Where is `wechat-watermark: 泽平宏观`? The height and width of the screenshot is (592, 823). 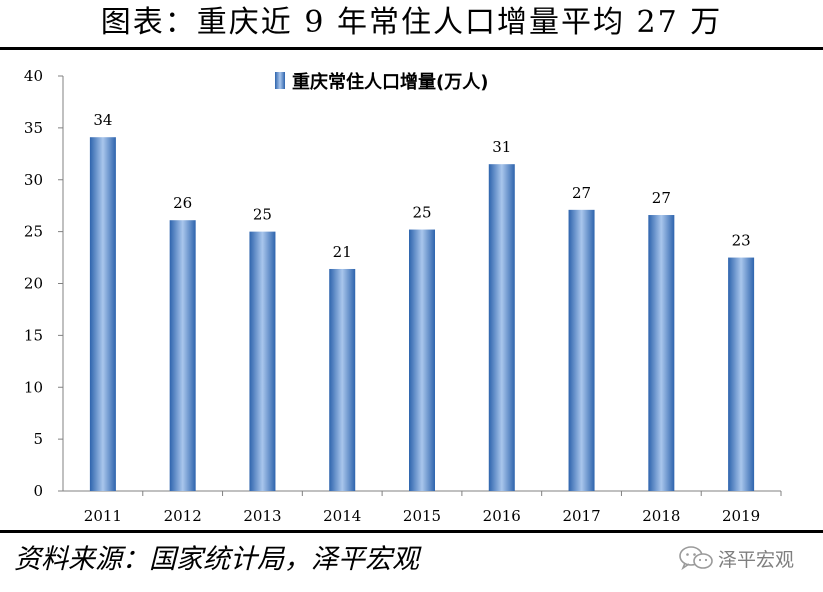 wechat-watermark: 泽平宏观 is located at coordinates (736, 558).